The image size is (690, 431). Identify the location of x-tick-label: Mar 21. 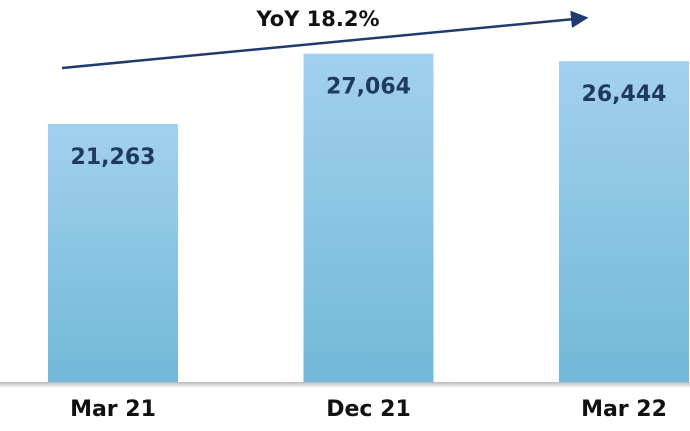
(113, 409).